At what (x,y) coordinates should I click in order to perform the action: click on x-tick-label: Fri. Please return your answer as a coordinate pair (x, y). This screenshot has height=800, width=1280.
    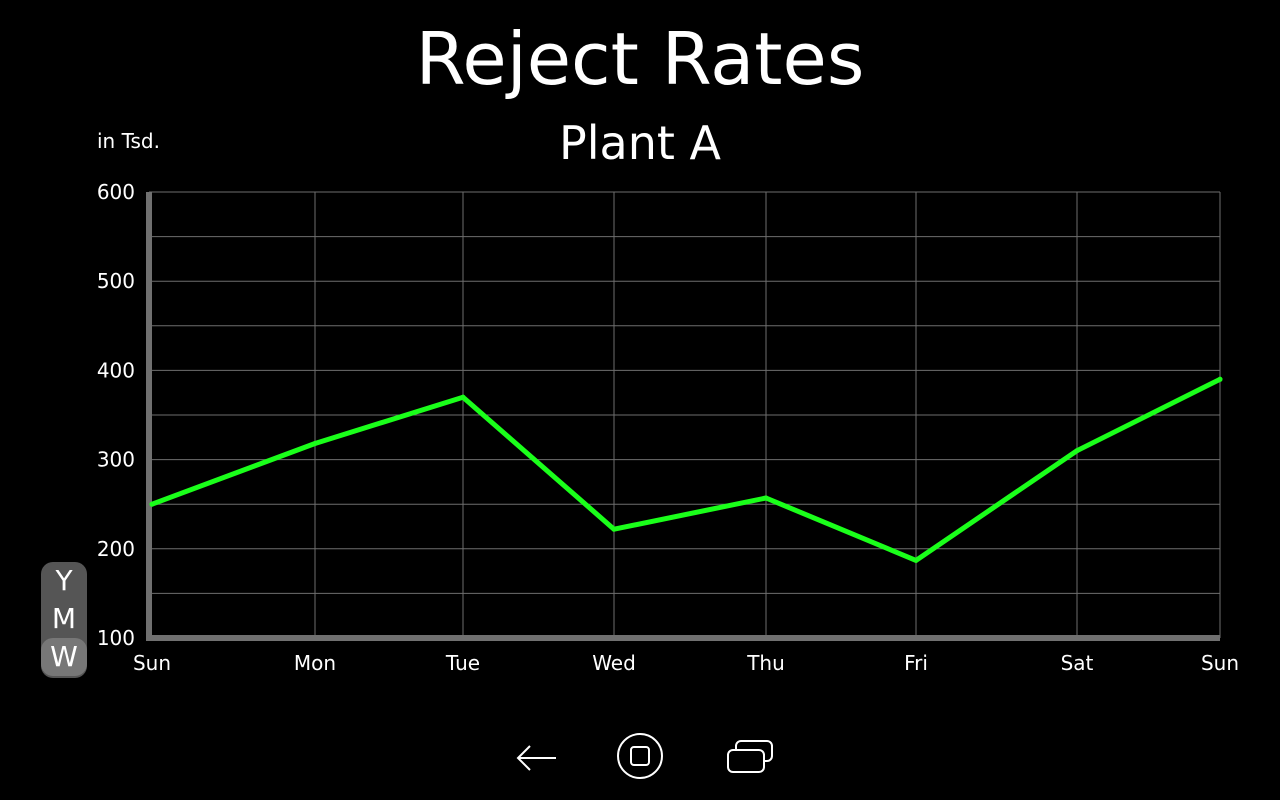
    Looking at the image, I should click on (916, 663).